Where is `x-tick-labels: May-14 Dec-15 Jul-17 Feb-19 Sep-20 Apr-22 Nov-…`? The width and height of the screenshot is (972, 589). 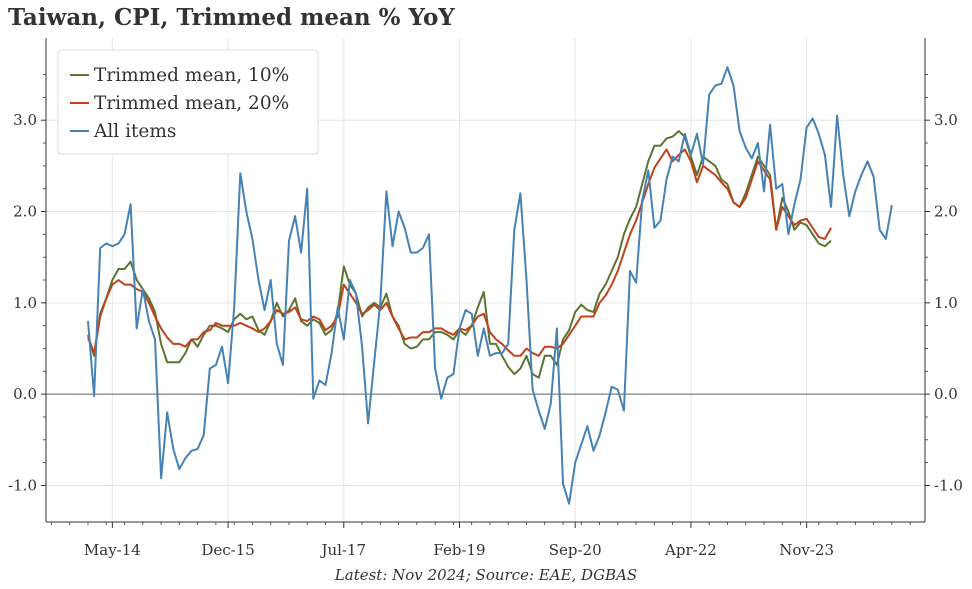
x-tick-labels: May-14 Dec-15 Jul-17 Feb-19 Sep-20 Apr-22 Nov-… is located at coordinates (459, 550).